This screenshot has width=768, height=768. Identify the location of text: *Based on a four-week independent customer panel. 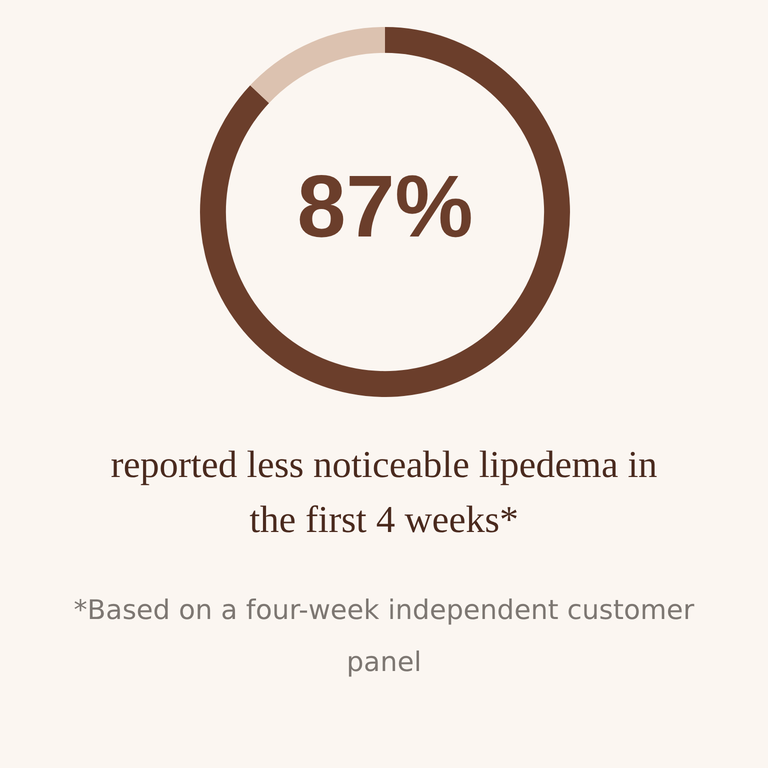
(384, 637).